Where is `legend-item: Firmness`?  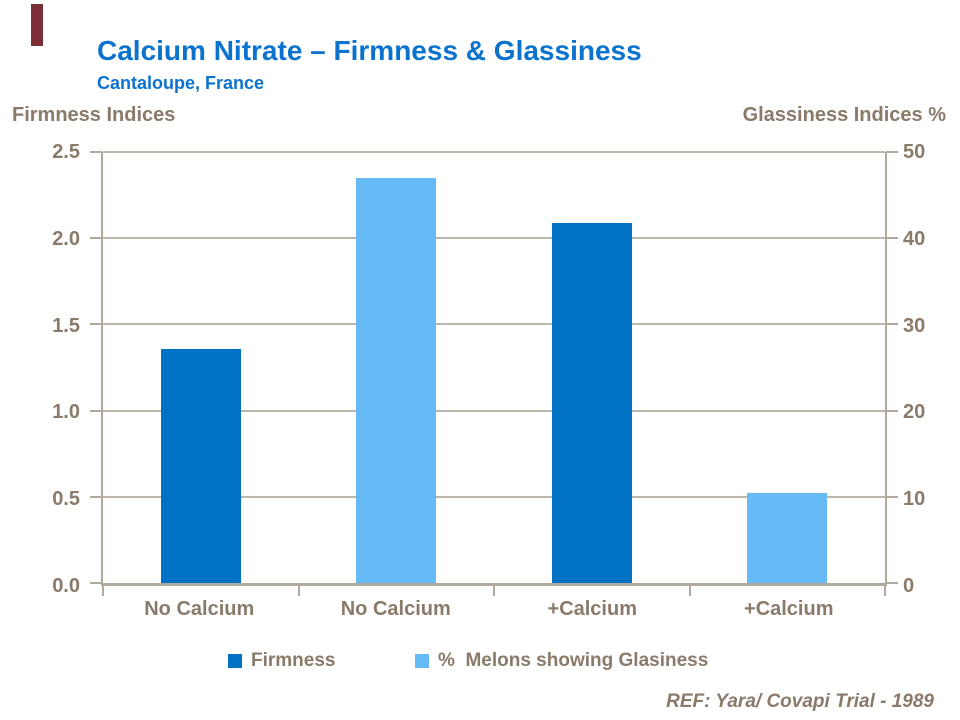 legend-item: Firmness is located at coordinates (281, 661).